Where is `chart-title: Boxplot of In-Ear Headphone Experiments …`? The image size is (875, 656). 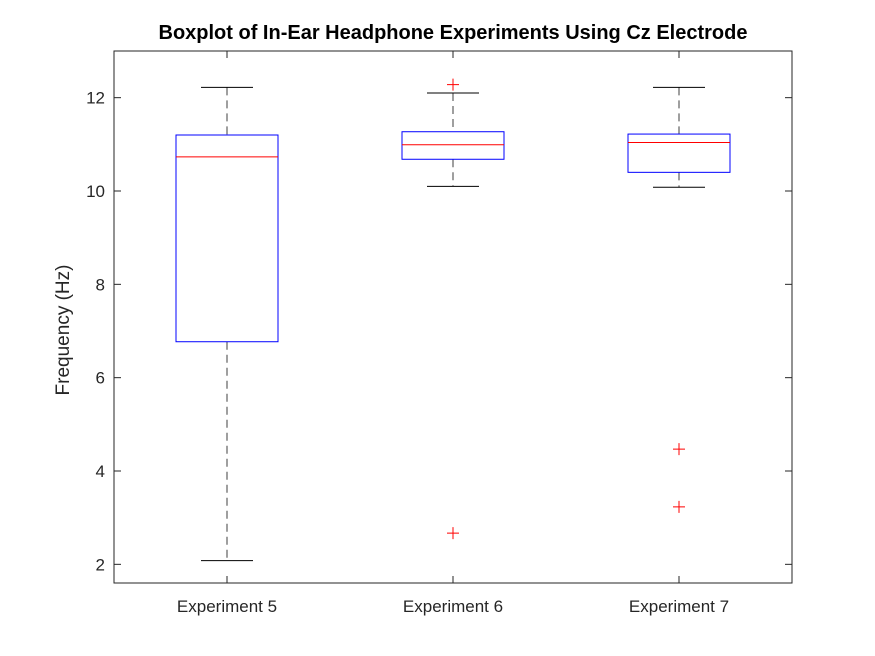 chart-title: Boxplot of In-Ear Headphone Experiments … is located at coordinates (453, 33).